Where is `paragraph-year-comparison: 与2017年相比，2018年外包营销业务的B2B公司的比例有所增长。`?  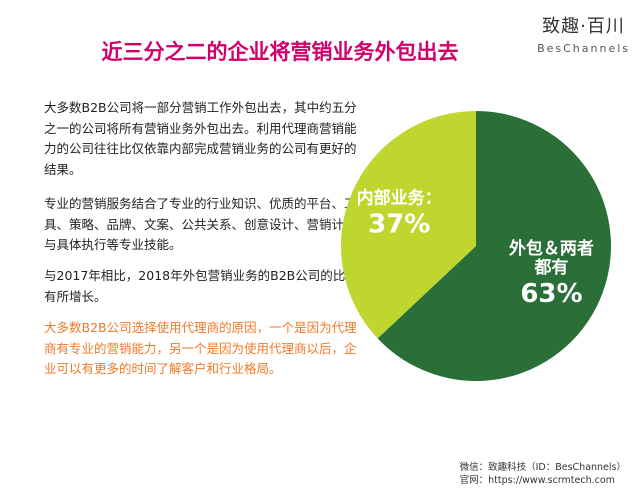
paragraph-year-comparison: 与2017年相比，2018年外包营销业务的B2B公司的比例有所增长。 is located at coordinates (201, 286).